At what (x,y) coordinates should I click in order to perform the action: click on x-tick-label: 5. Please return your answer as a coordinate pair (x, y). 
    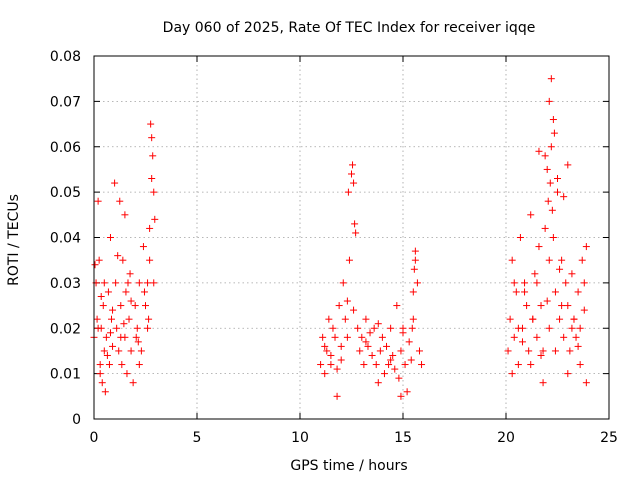
    Looking at the image, I should click on (197, 438).